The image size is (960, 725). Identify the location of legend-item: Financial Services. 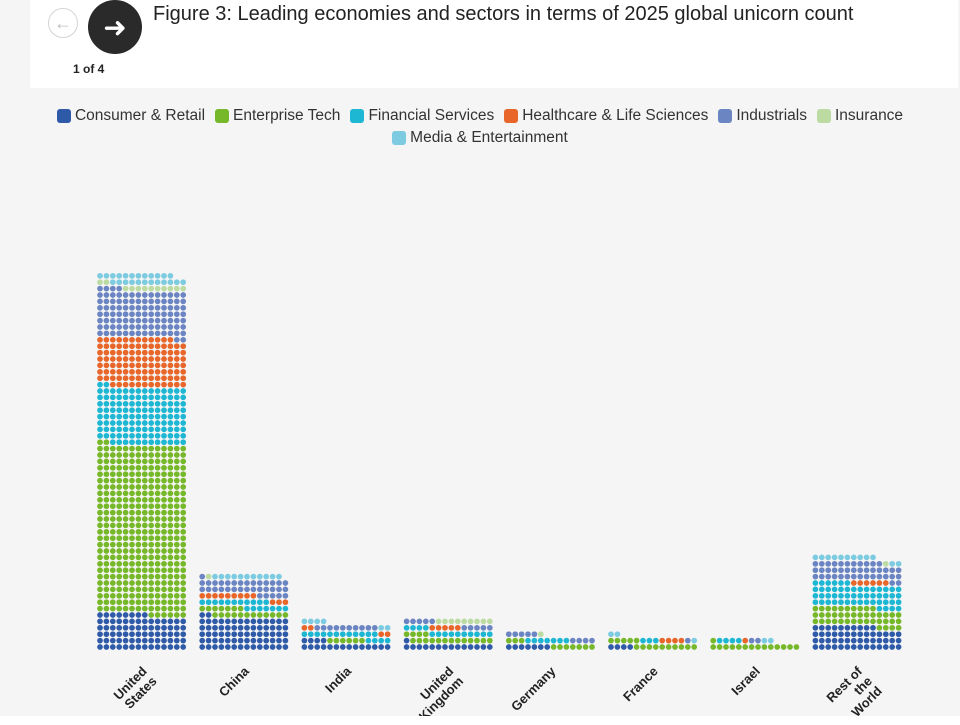
(422, 116).